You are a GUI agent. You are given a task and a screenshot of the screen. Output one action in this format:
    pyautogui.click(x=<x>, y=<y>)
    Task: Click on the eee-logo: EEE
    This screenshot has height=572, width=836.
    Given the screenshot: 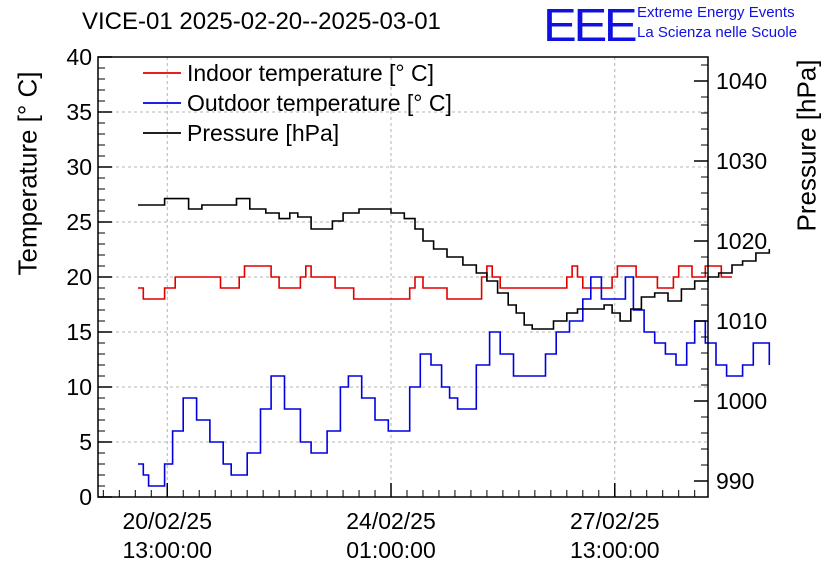 What is the action you would take?
    pyautogui.click(x=590, y=25)
    